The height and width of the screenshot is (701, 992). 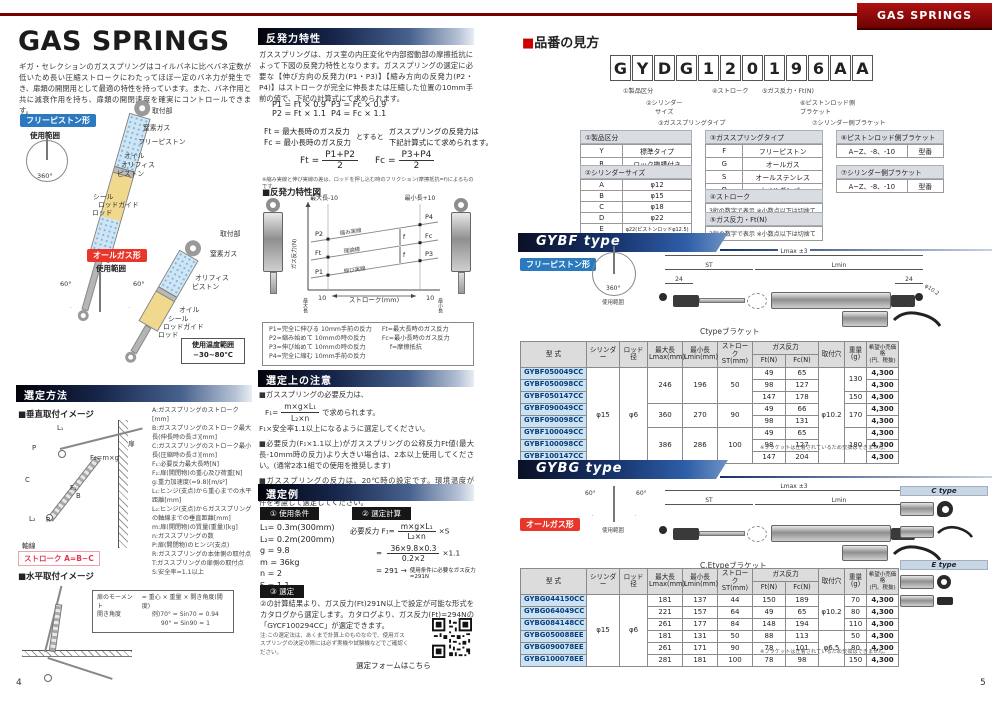 I want to click on letter-c: C, so click(x=27, y=480).